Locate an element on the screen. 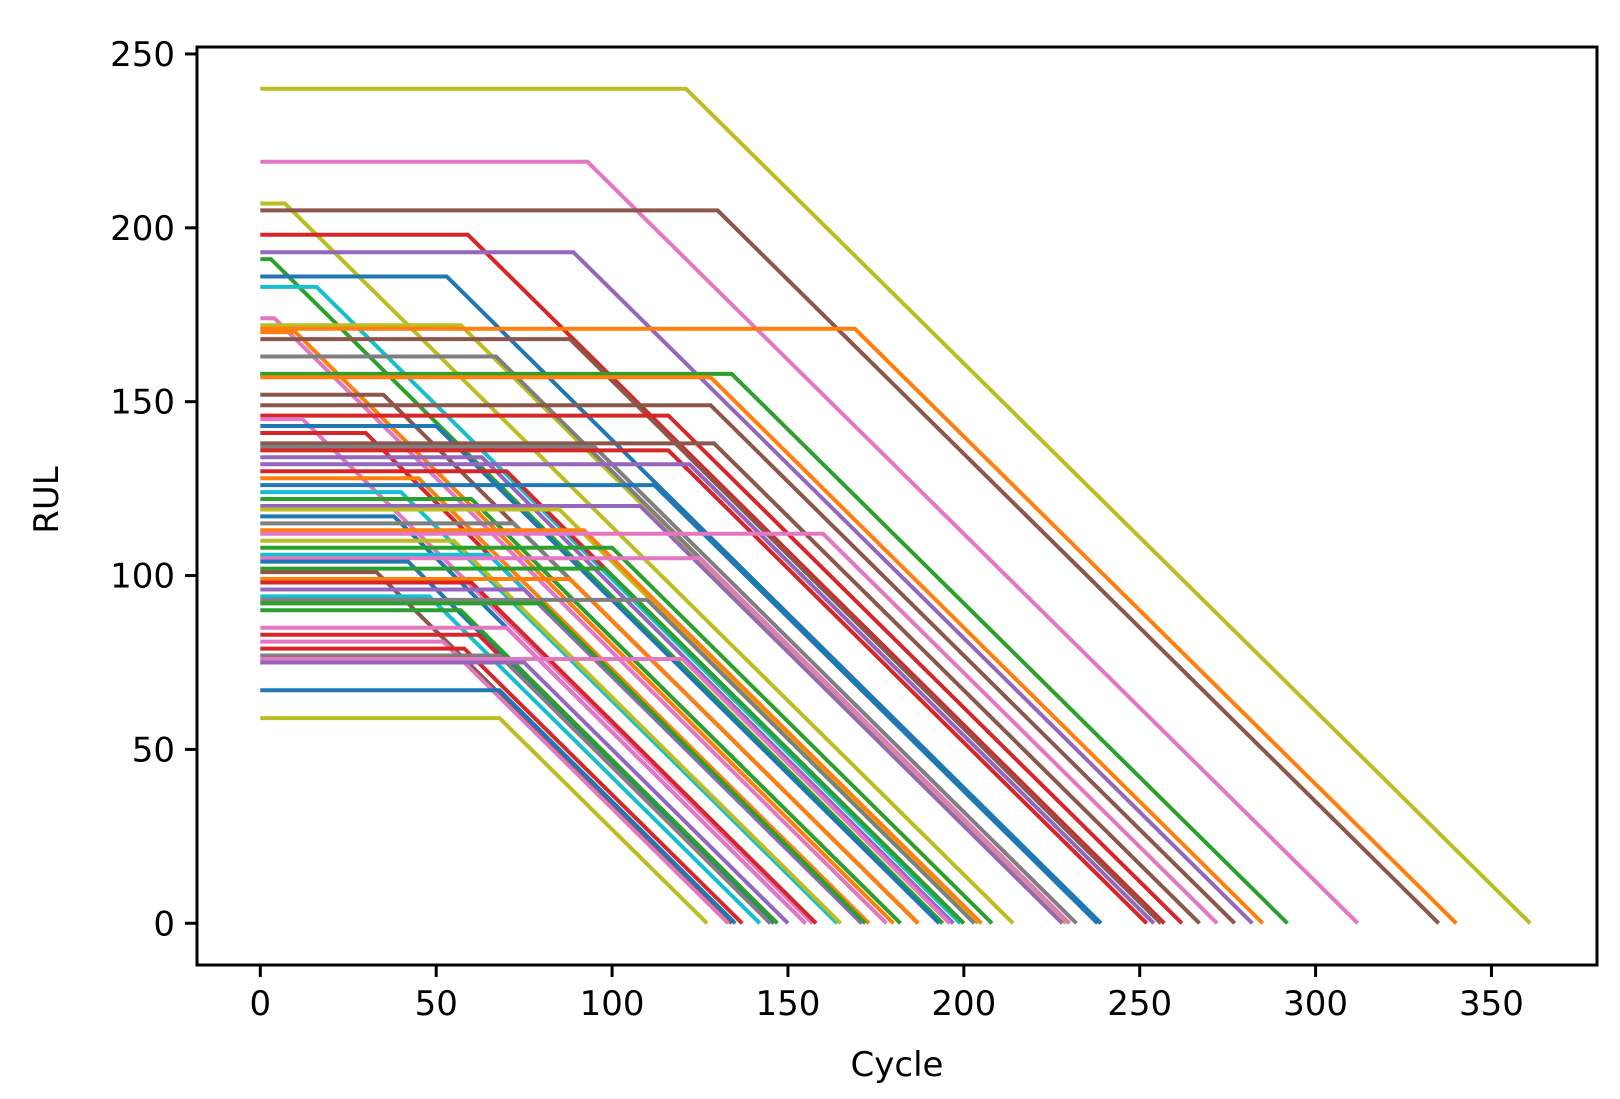  y-tick-label: 150 is located at coordinates (142, 403).